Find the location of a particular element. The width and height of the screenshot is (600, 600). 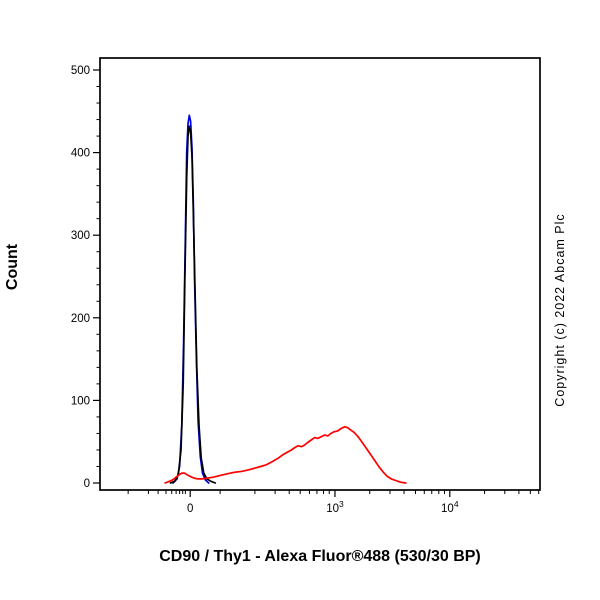

y-tick-label: 400 is located at coordinates (80, 154).